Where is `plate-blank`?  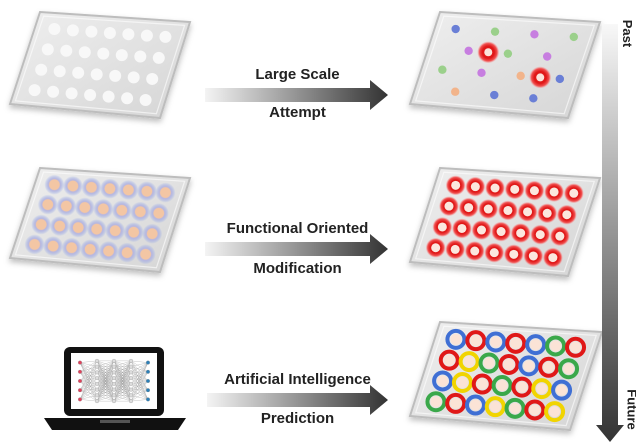 plate-blank is located at coordinates (100, 65).